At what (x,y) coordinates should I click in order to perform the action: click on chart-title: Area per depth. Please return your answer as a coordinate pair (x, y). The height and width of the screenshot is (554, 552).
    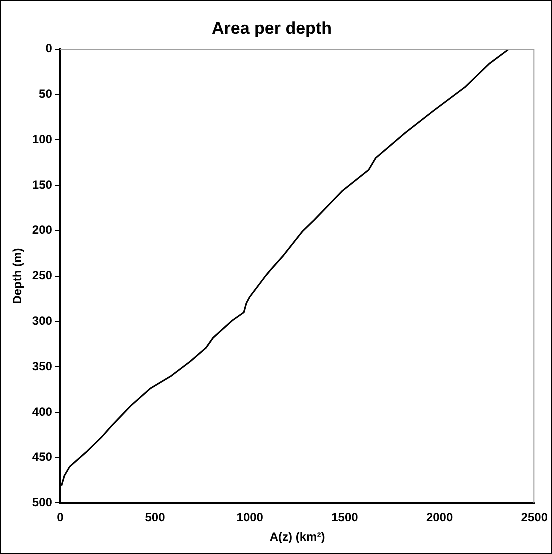
    Looking at the image, I should click on (272, 28).